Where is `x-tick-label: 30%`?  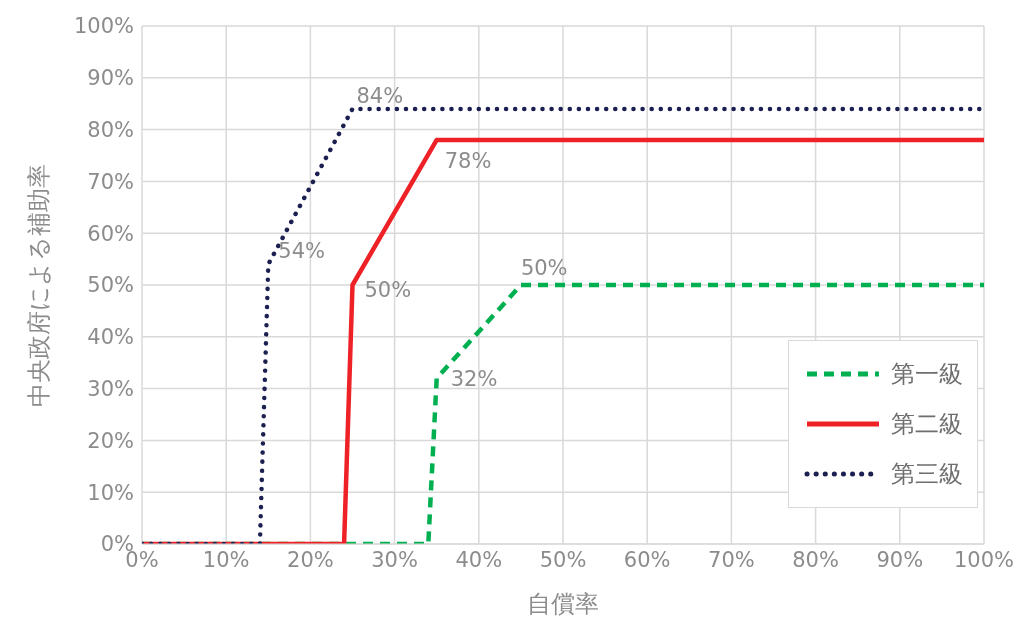
x-tick-label: 30% is located at coordinates (394, 559).